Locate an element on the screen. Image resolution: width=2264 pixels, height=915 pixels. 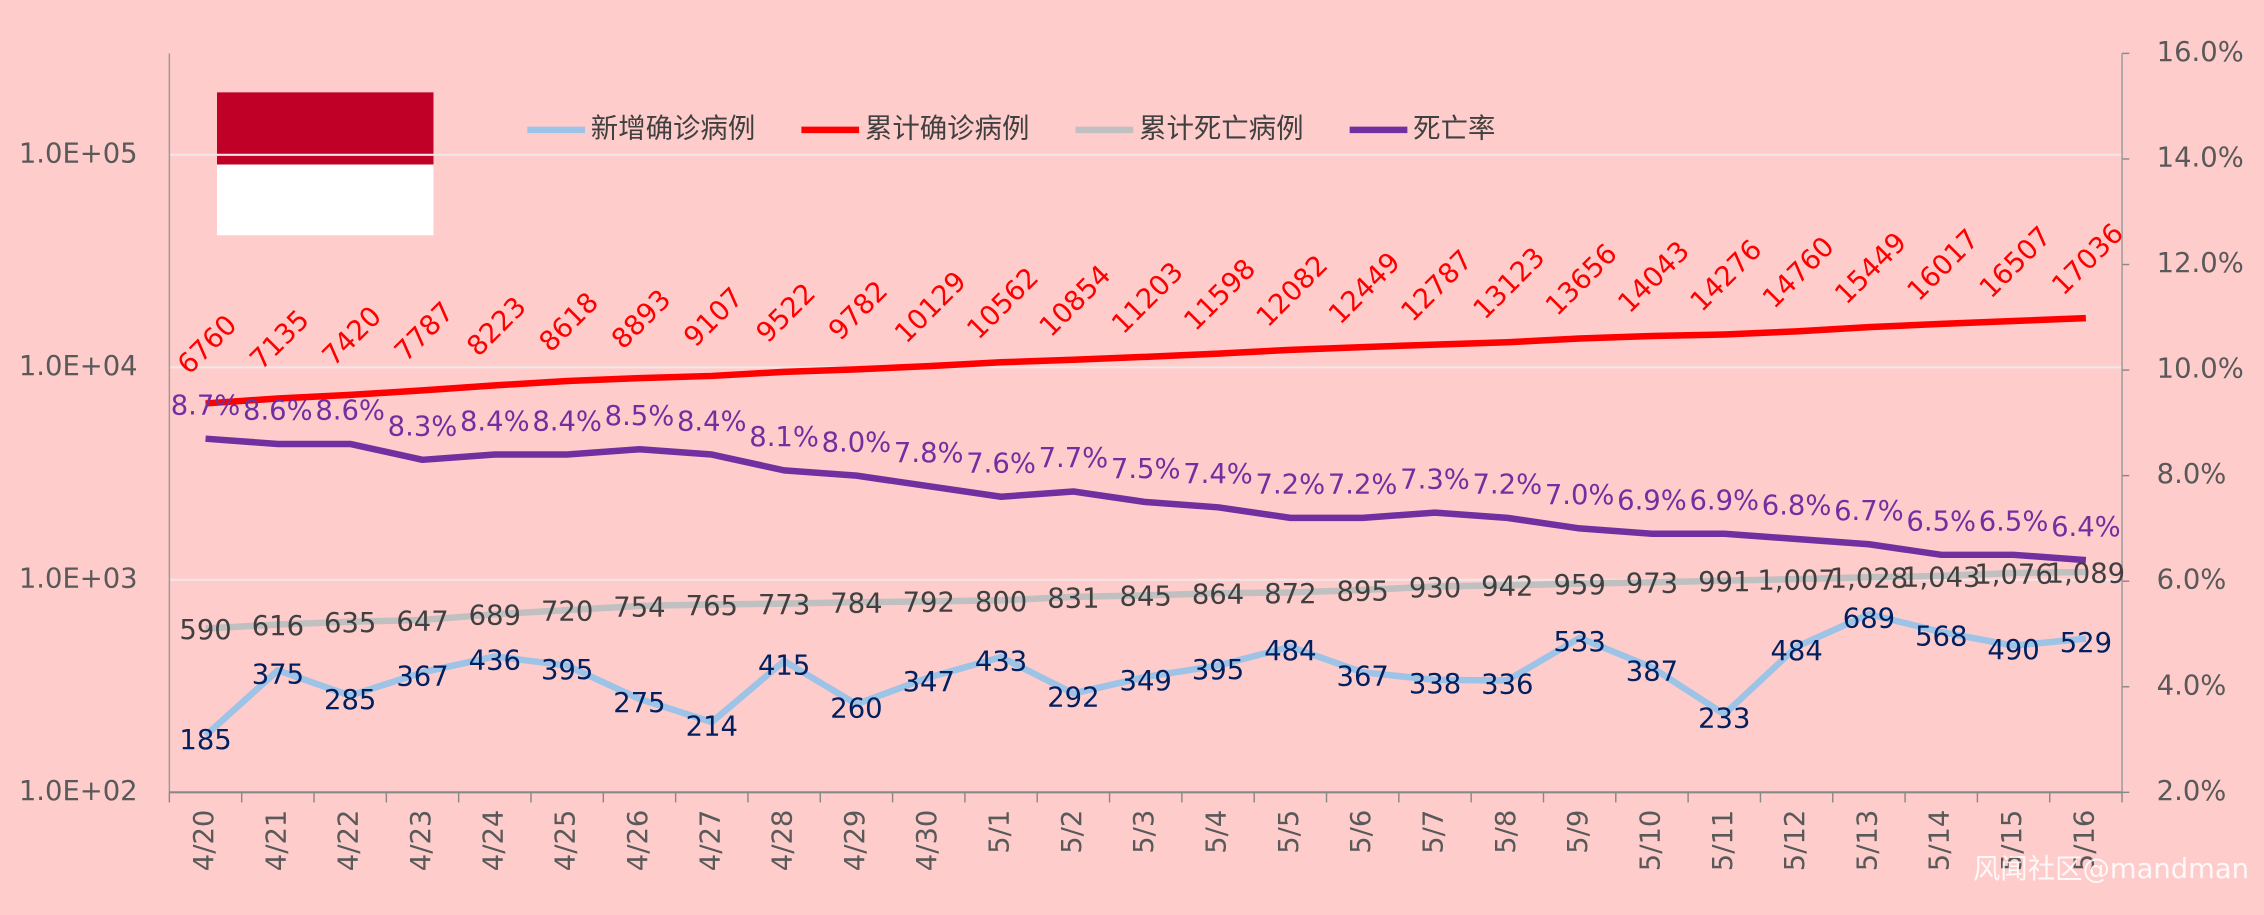
data-label: 529 is located at coordinates (2086, 643).